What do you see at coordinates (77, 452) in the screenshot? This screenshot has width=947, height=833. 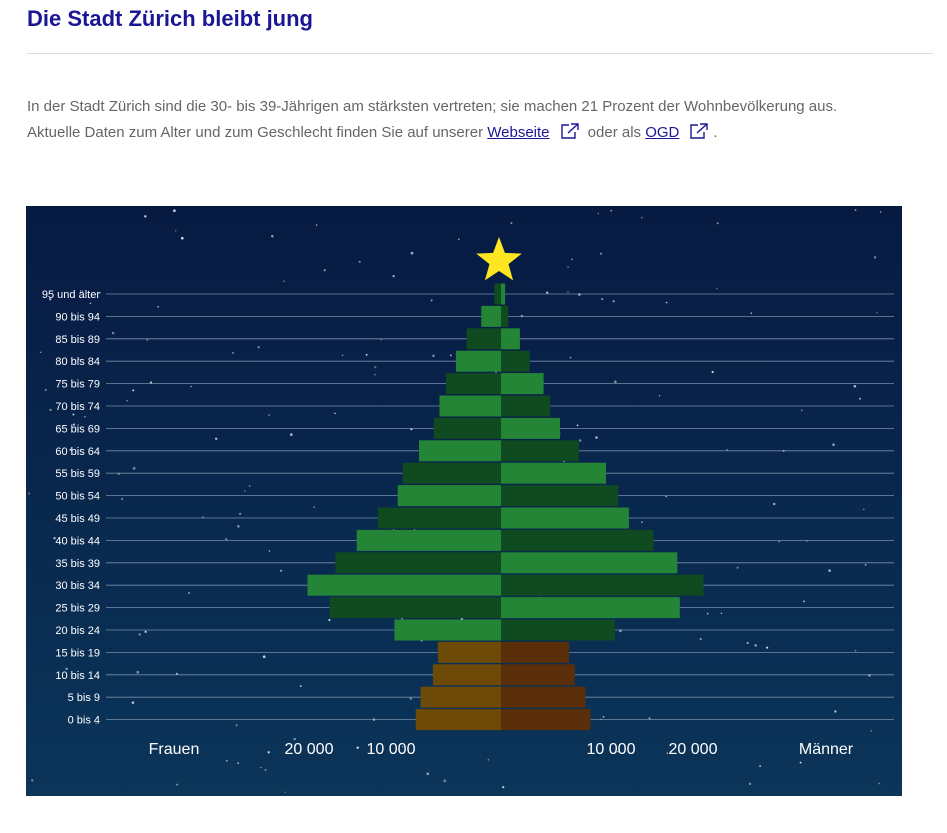 I see `category-label: 60 bis 64` at bounding box center [77, 452].